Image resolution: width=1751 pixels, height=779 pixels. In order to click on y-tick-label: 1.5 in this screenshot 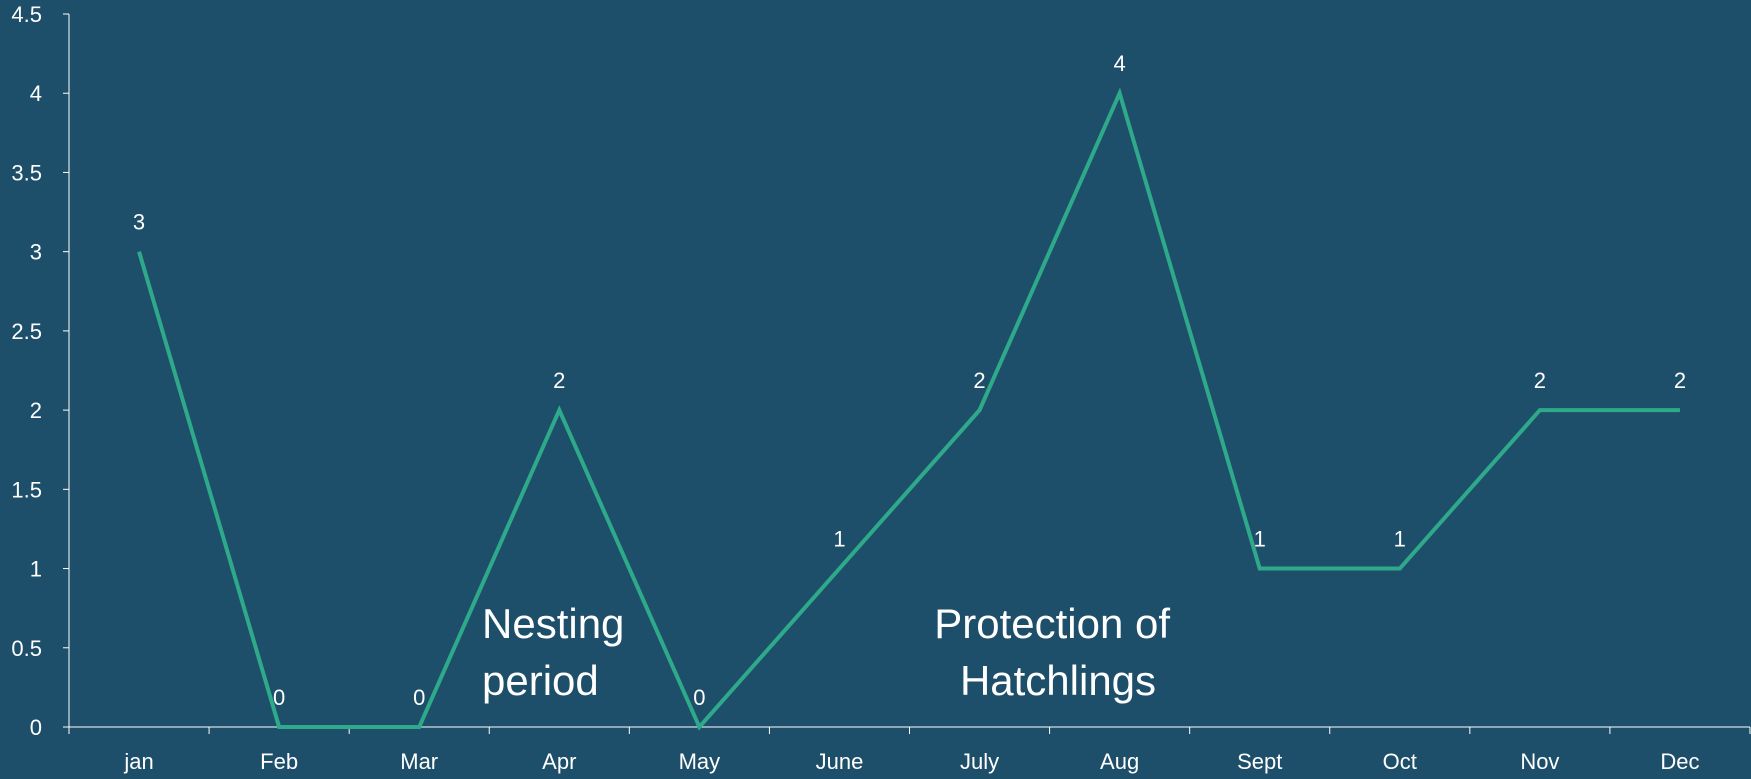, I will do `click(26, 489)`.